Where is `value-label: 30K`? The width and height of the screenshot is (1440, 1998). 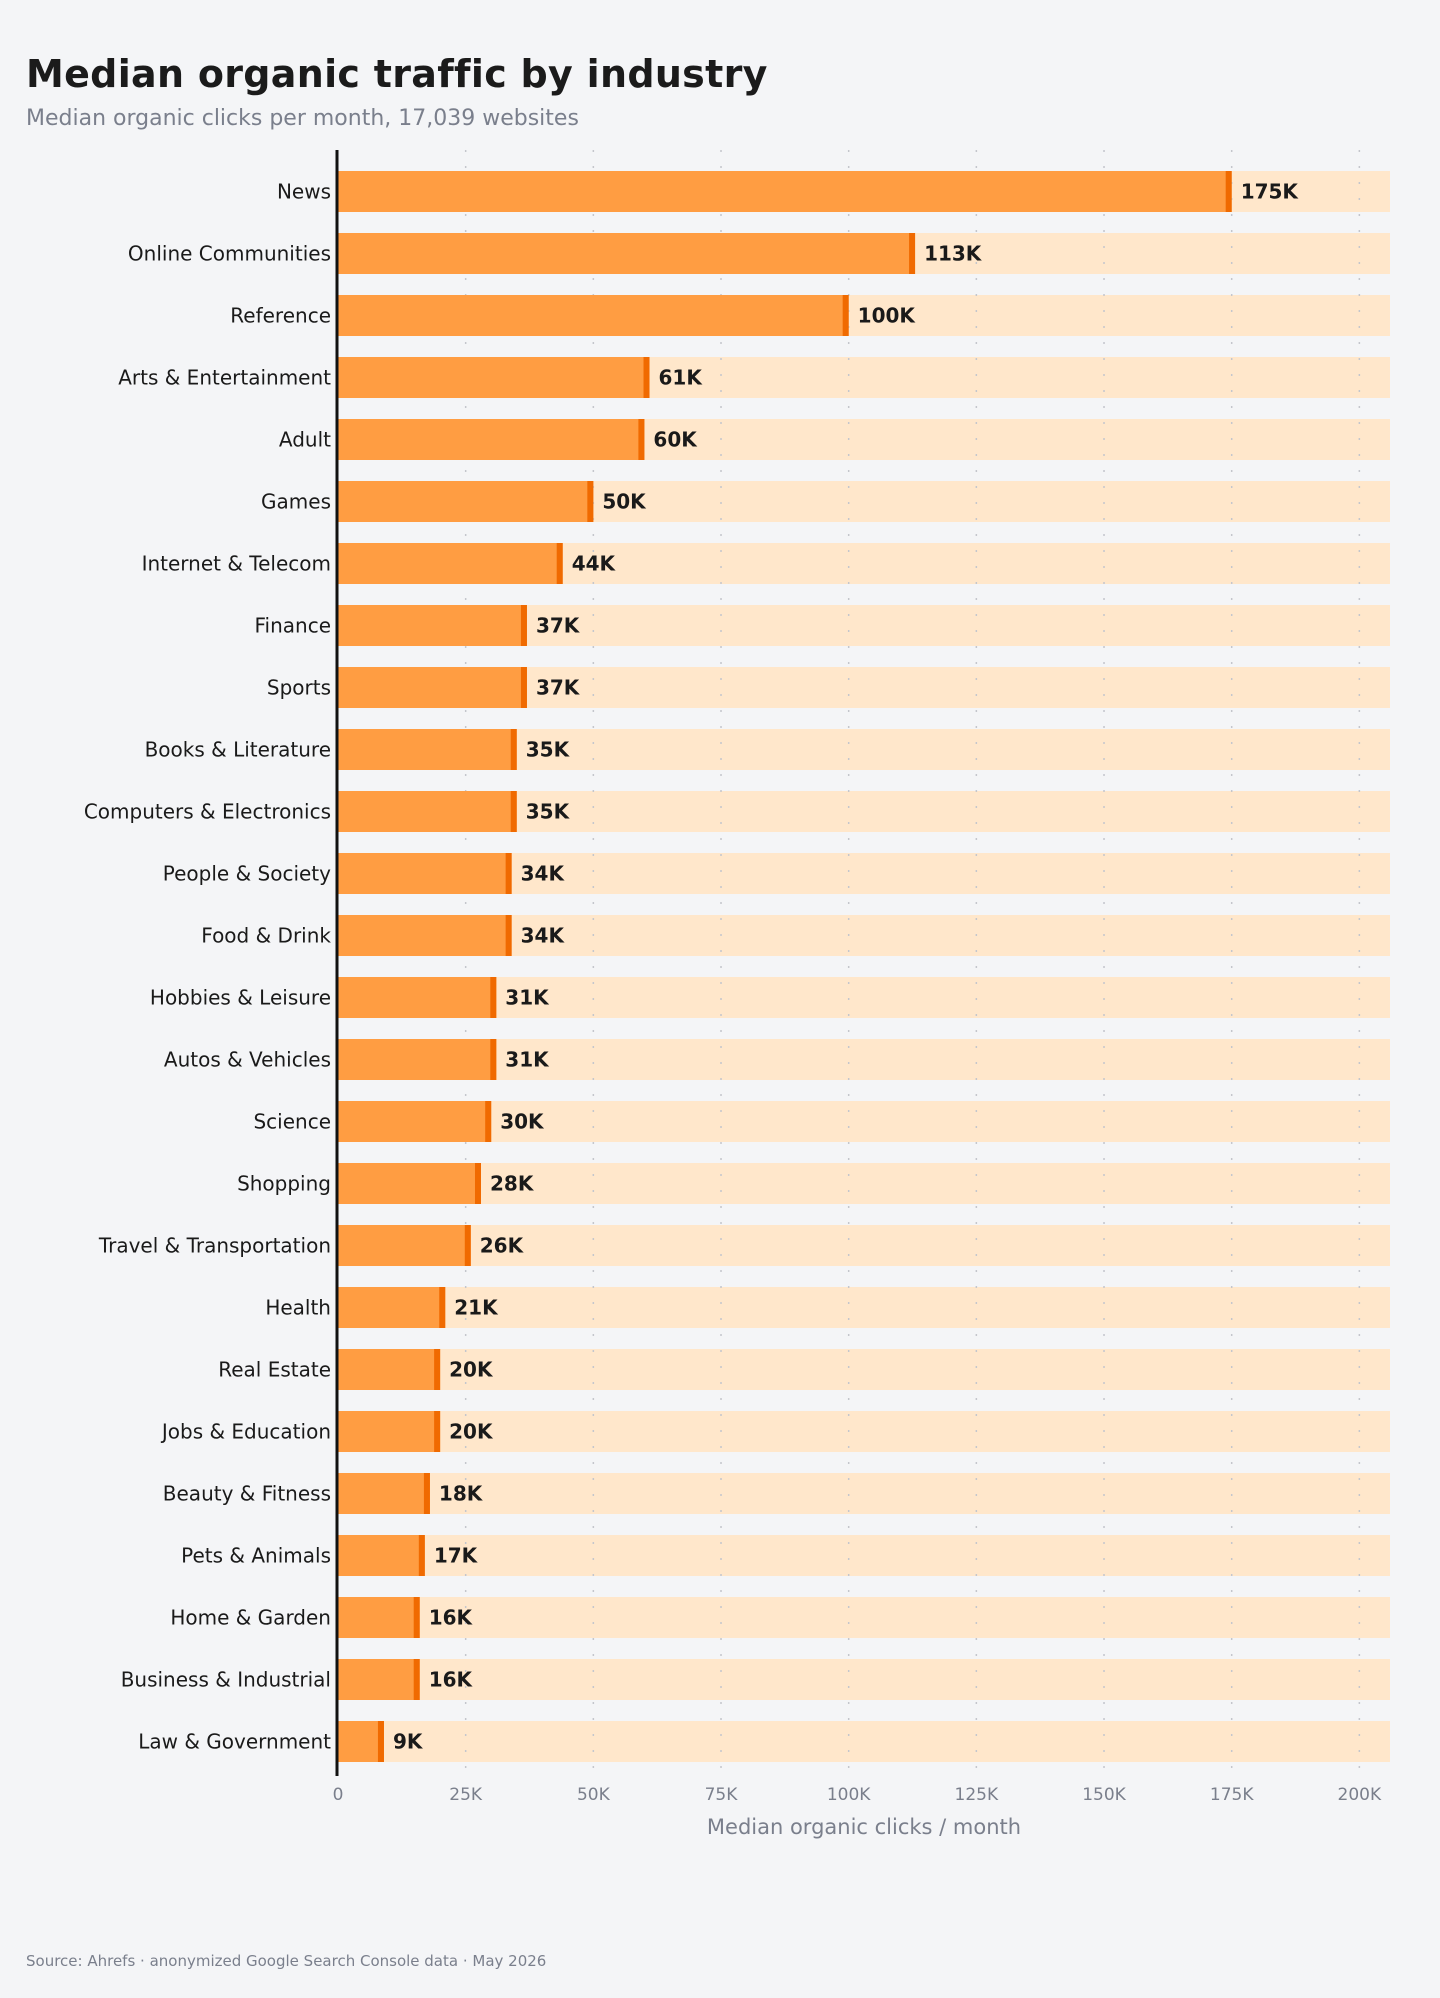 value-label: 30K is located at coordinates (522, 1122).